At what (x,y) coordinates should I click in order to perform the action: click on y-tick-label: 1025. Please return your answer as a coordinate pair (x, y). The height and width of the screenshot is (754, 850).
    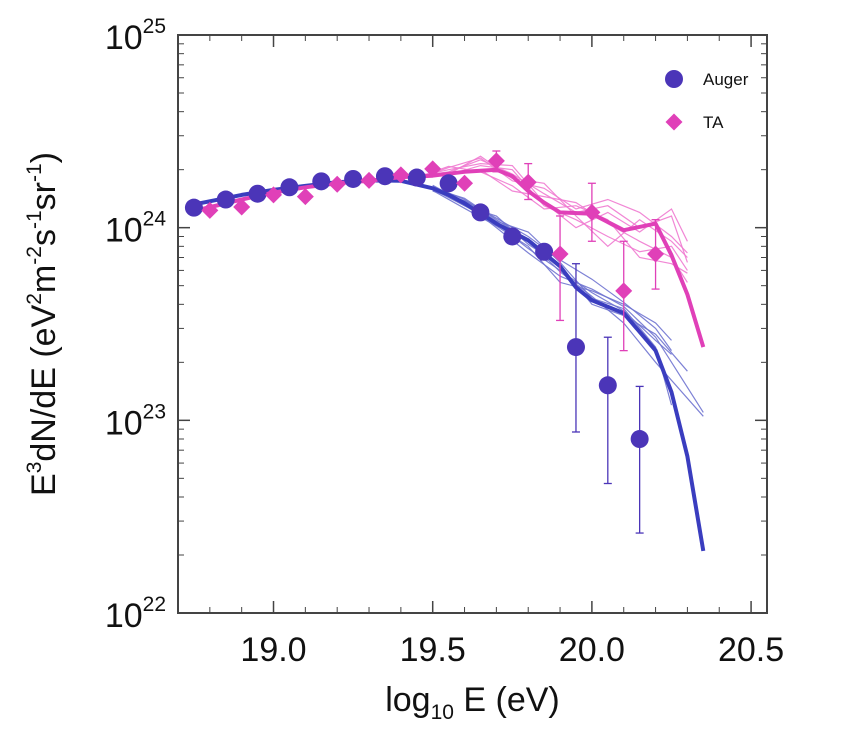
    Looking at the image, I should click on (135, 36).